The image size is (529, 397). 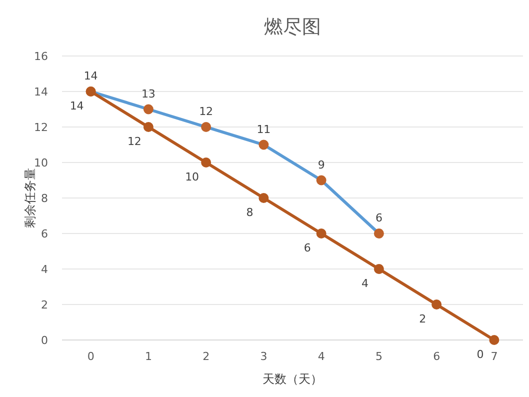 I want to click on y-tick-label: 0, so click(x=44, y=340).